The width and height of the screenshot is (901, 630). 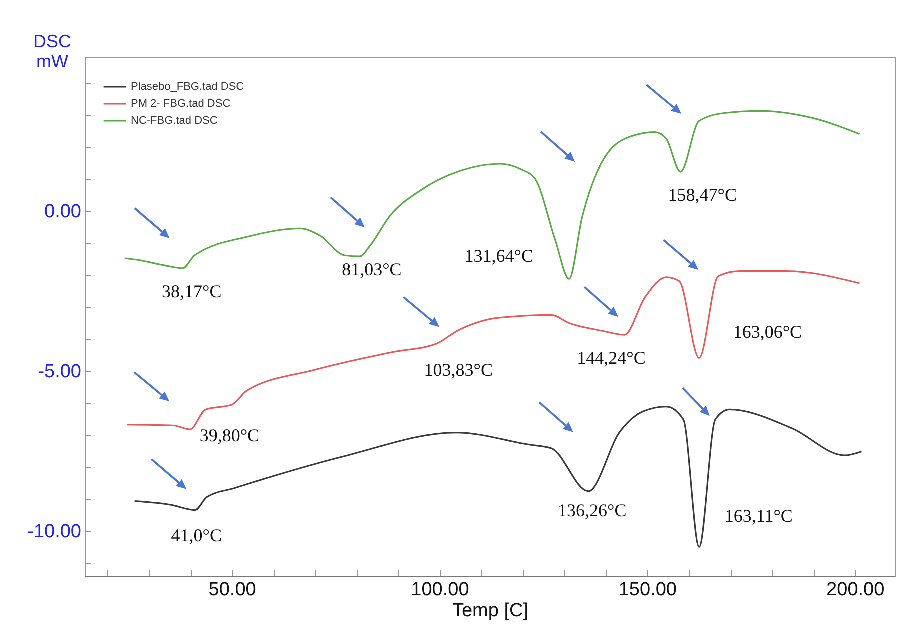 I want to click on annotation: 39,80°C, so click(x=230, y=436).